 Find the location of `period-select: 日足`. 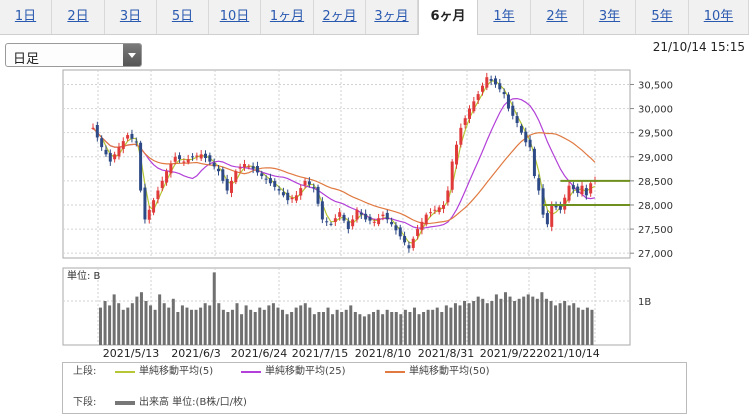

period-select: 日足 is located at coordinates (73, 55).